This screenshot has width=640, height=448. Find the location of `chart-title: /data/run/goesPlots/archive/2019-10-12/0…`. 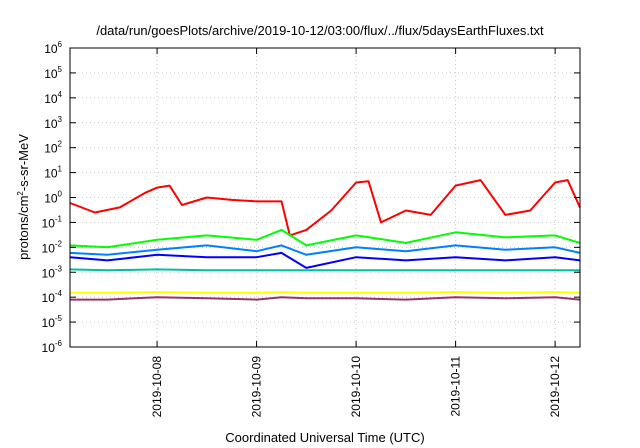

chart-title: /data/run/goesPlots/archive/2019-10-12/0… is located at coordinates (320, 30).